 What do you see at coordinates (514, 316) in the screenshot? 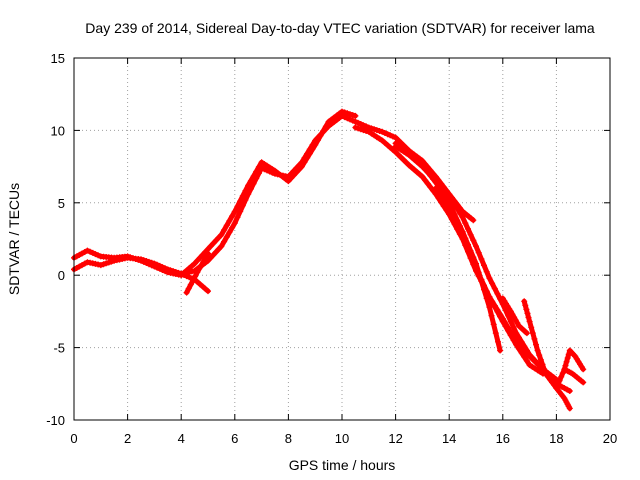
I see `series-arc-i` at bounding box center [514, 316].